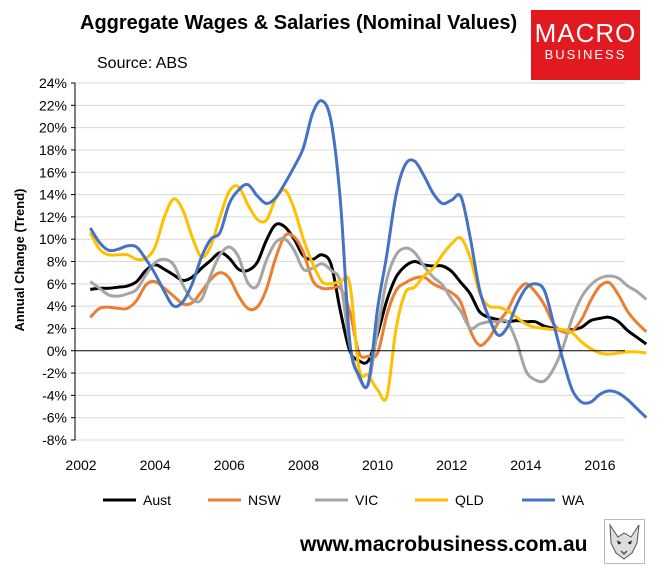  Describe the element at coordinates (344, 500) in the screenshot. I see `chart-legend: Aust NSW VIC QLD WA` at that location.